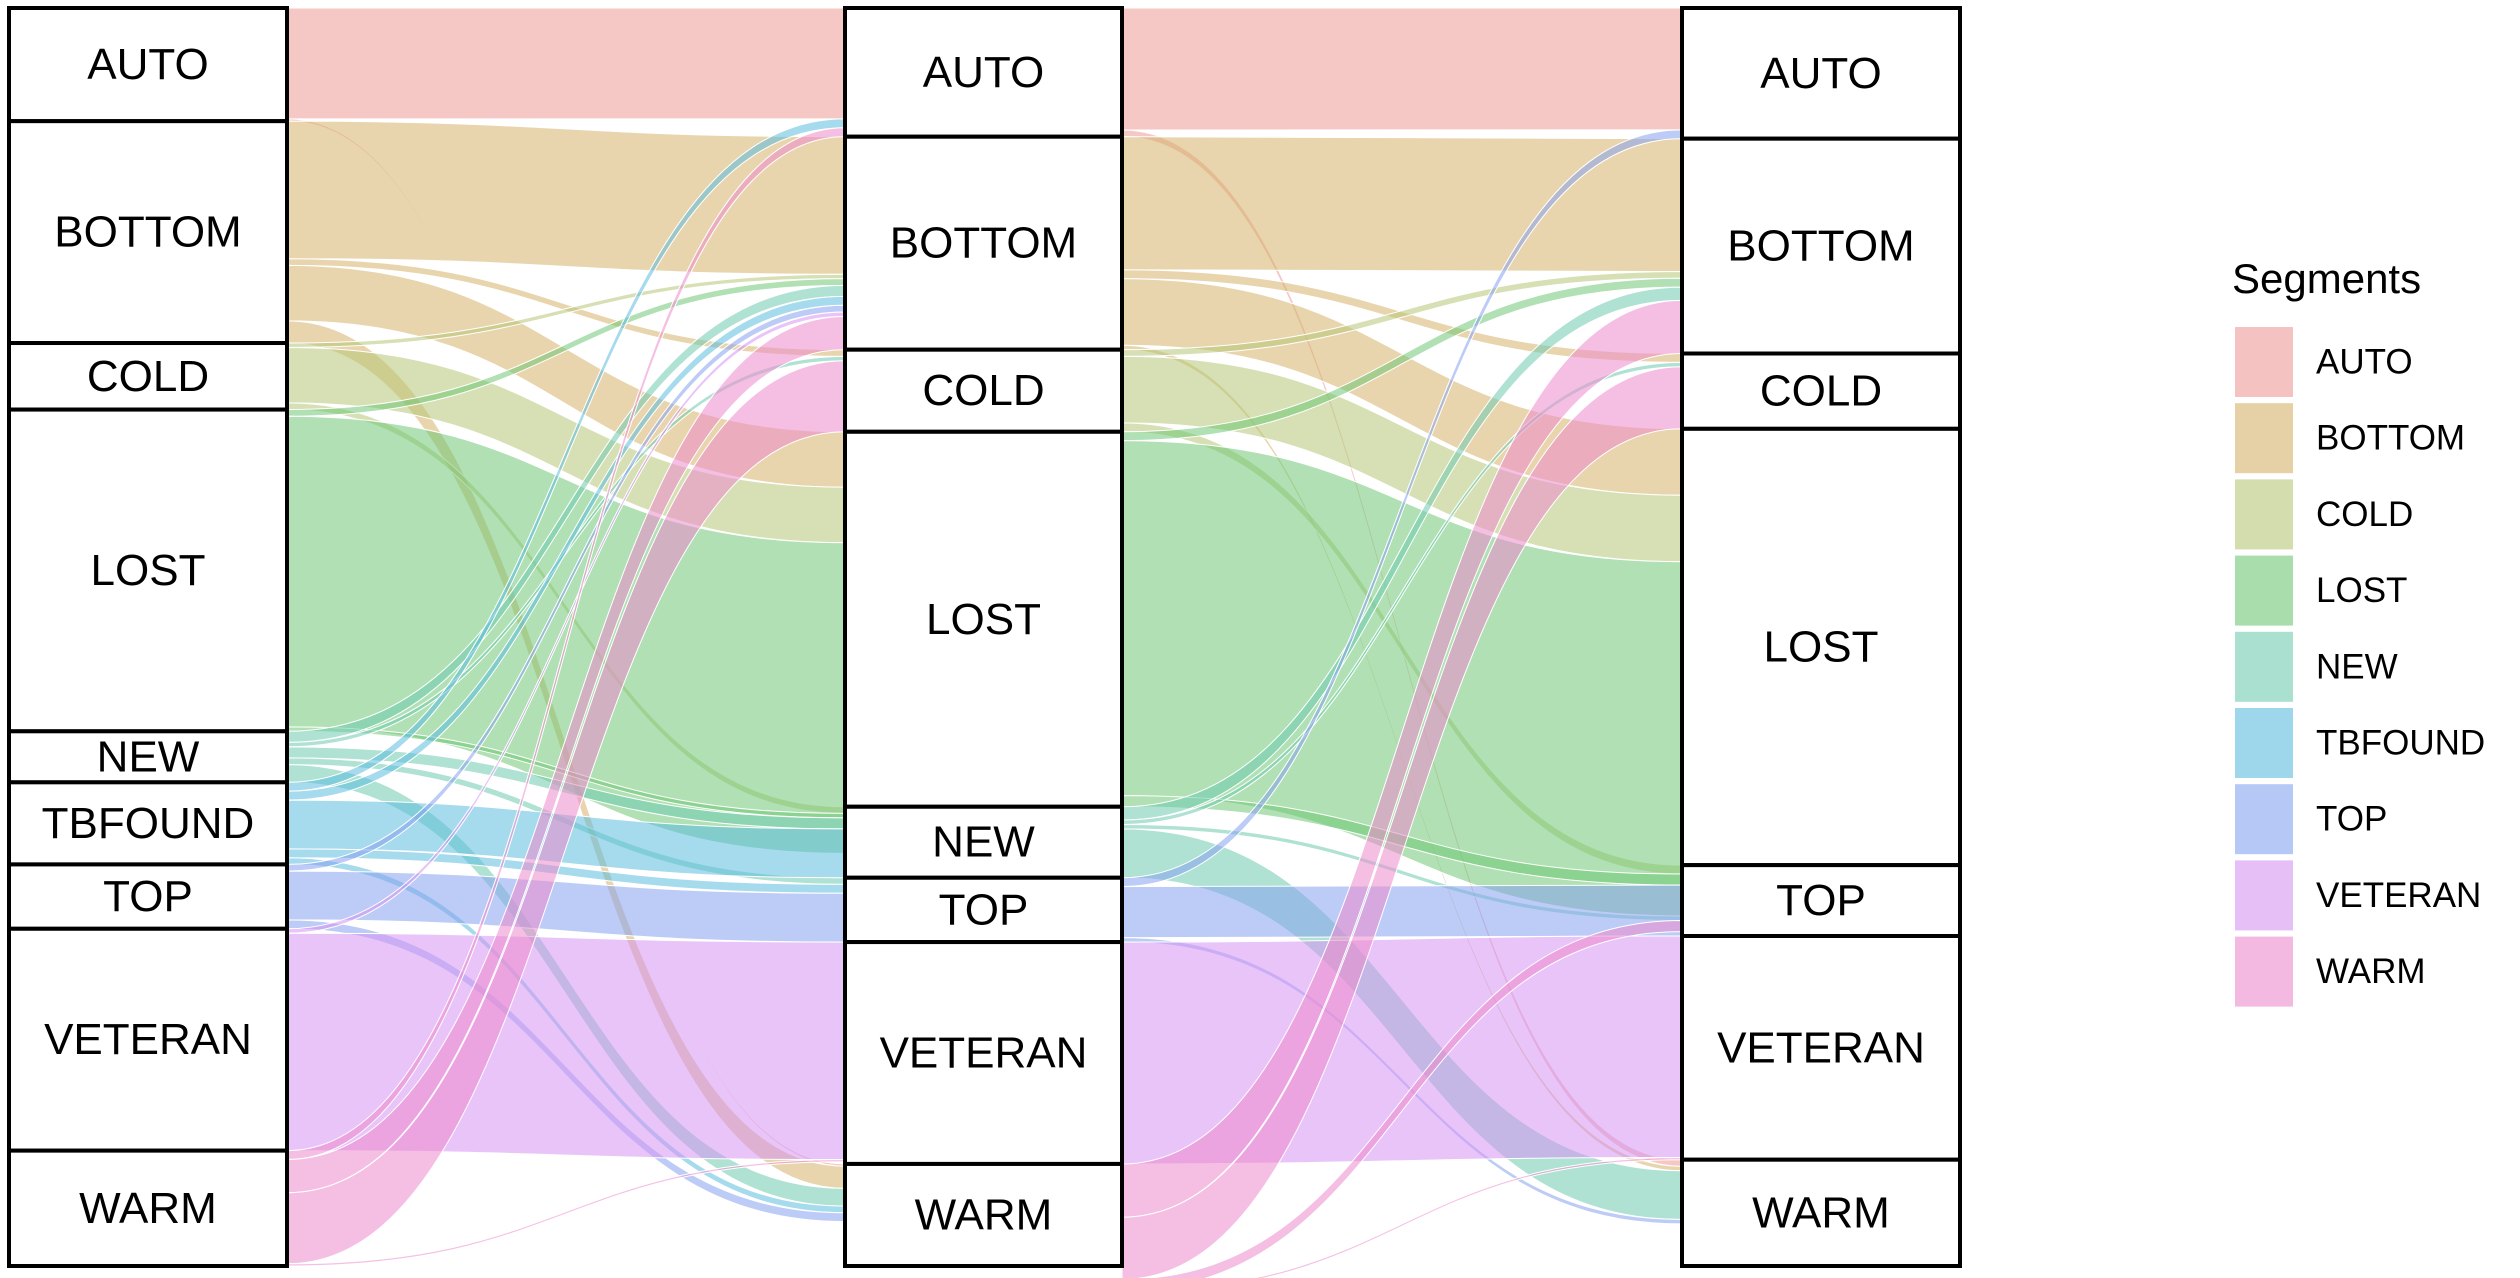  I want to click on legend-label-top: TOP, so click(2351, 819).